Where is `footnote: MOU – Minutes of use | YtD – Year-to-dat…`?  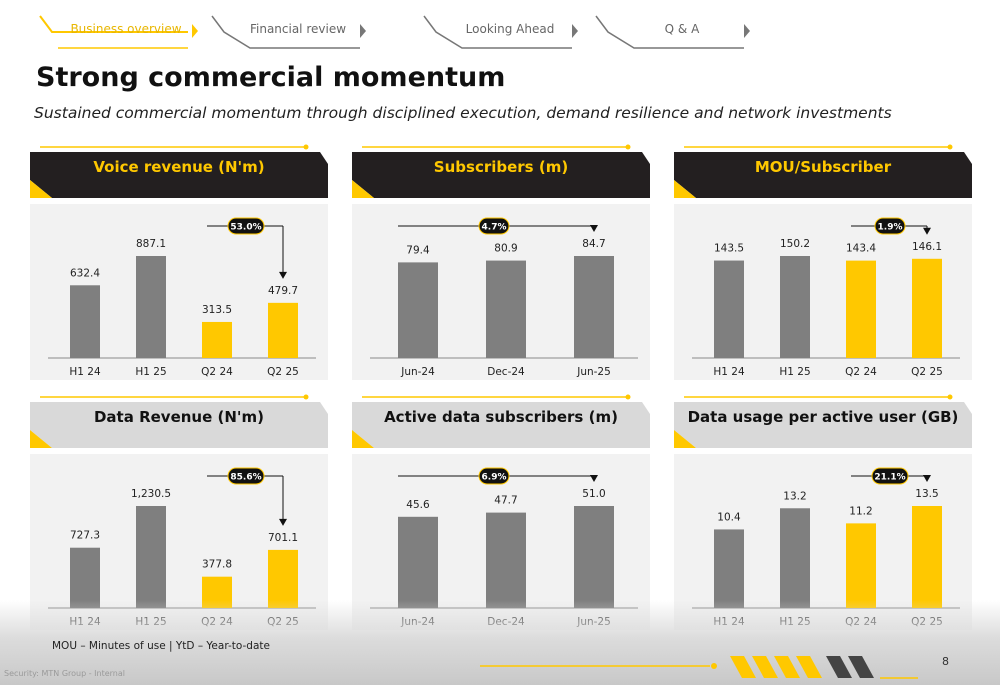
footnote: MOU – Minutes of use | YtD – Year-to-dat… is located at coordinates (161, 646).